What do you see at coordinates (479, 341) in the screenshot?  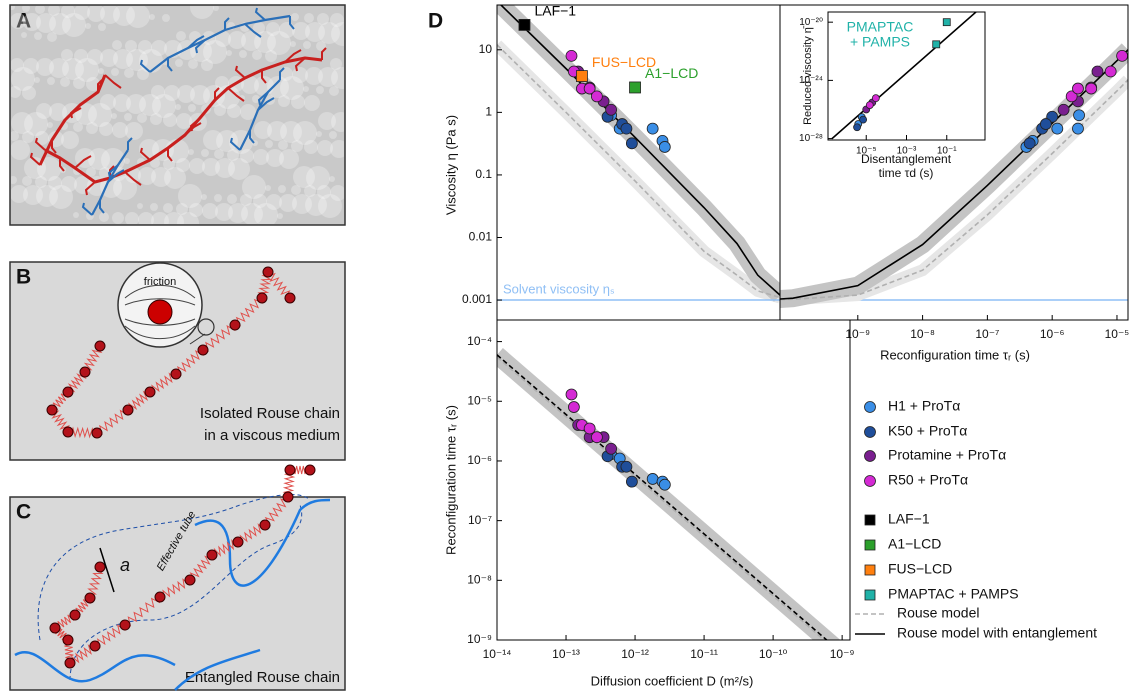 I see `y-tick-label: 10⁻⁴` at bounding box center [479, 341].